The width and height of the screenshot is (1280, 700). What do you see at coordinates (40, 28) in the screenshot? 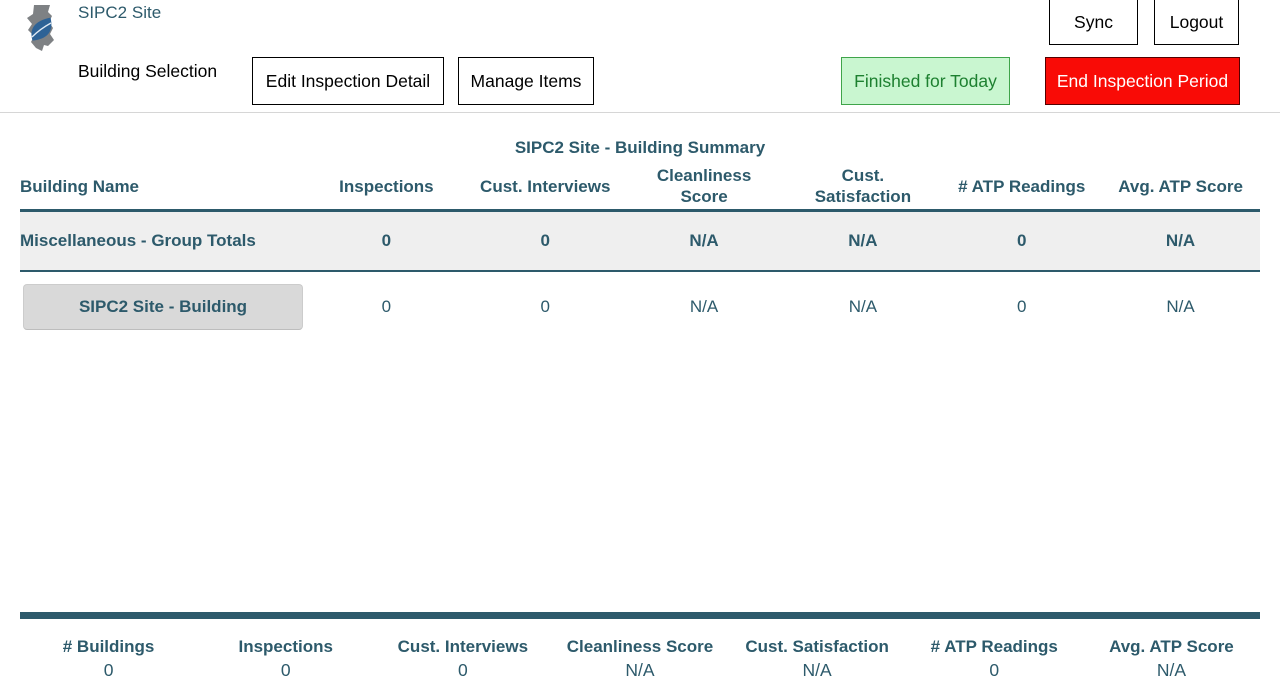
I see `illinois-state-leaf-logo-icon` at bounding box center [40, 28].